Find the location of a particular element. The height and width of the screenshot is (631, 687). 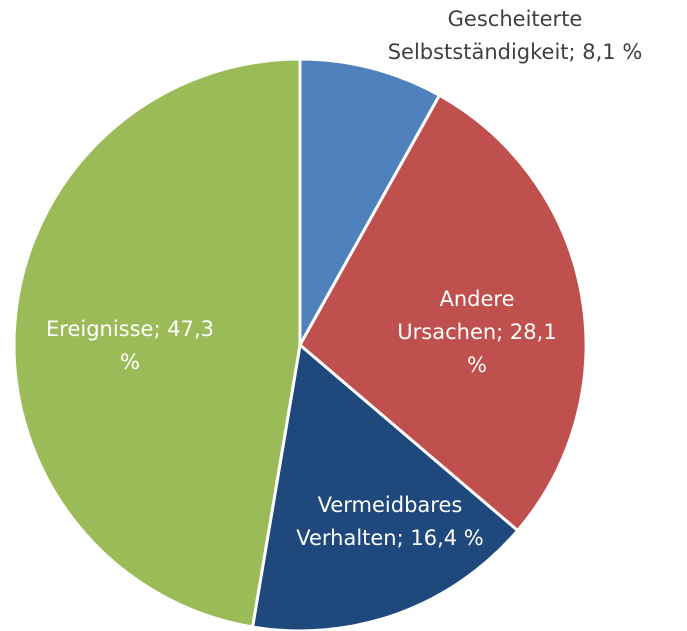

pie-slice is located at coordinates (370, 204).